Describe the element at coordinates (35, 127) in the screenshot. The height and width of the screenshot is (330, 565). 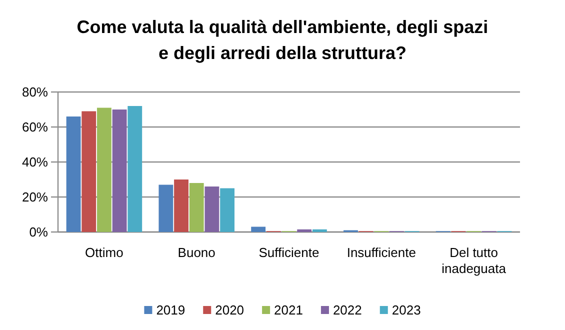
I see `y-tick-label: 60%` at that location.